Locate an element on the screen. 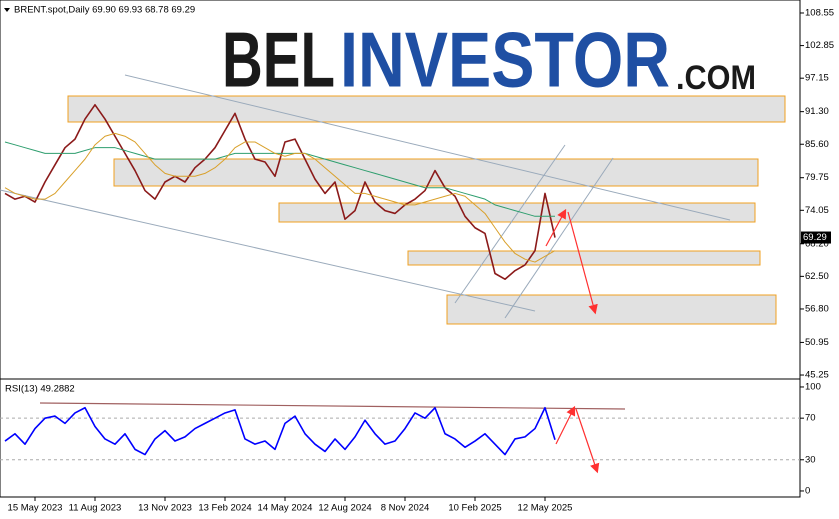 The image size is (839, 519). logo-part: .COM is located at coordinates (716, 78).